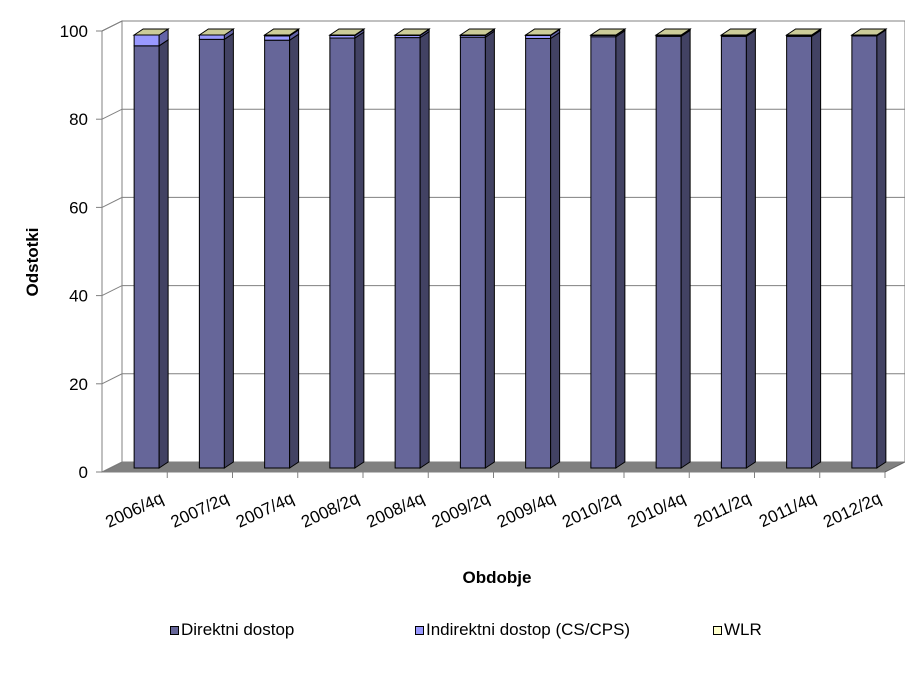 Image resolution: width=905 pixels, height=679 pixels. Describe the element at coordinates (32, 262) in the screenshot. I see `y-axis-title: Odstotki` at that location.